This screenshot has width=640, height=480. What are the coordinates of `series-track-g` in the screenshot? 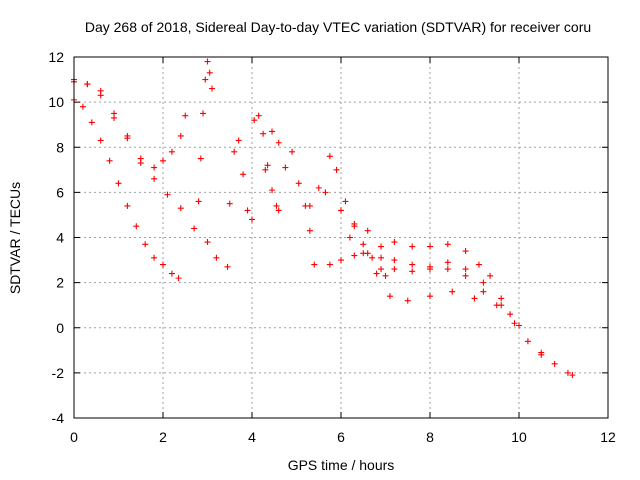 It's located at (347, 216).